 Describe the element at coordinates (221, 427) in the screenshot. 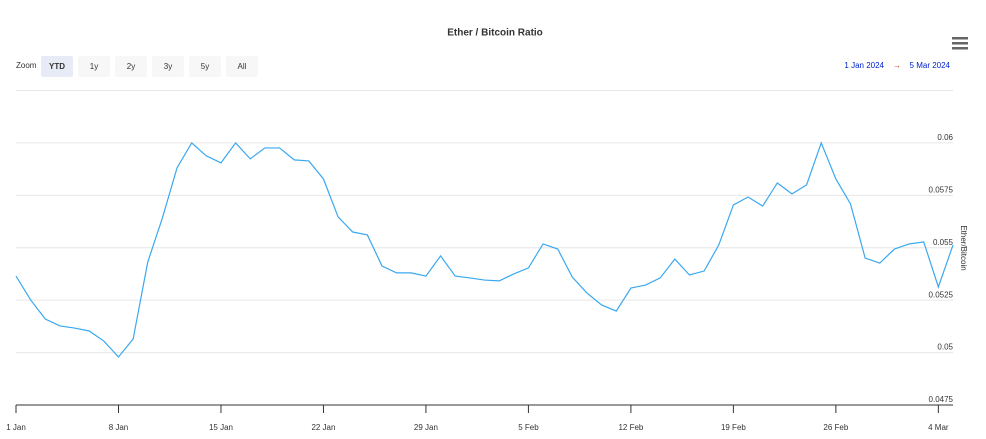

I see `x-tick-label: 15 Jan` at that location.